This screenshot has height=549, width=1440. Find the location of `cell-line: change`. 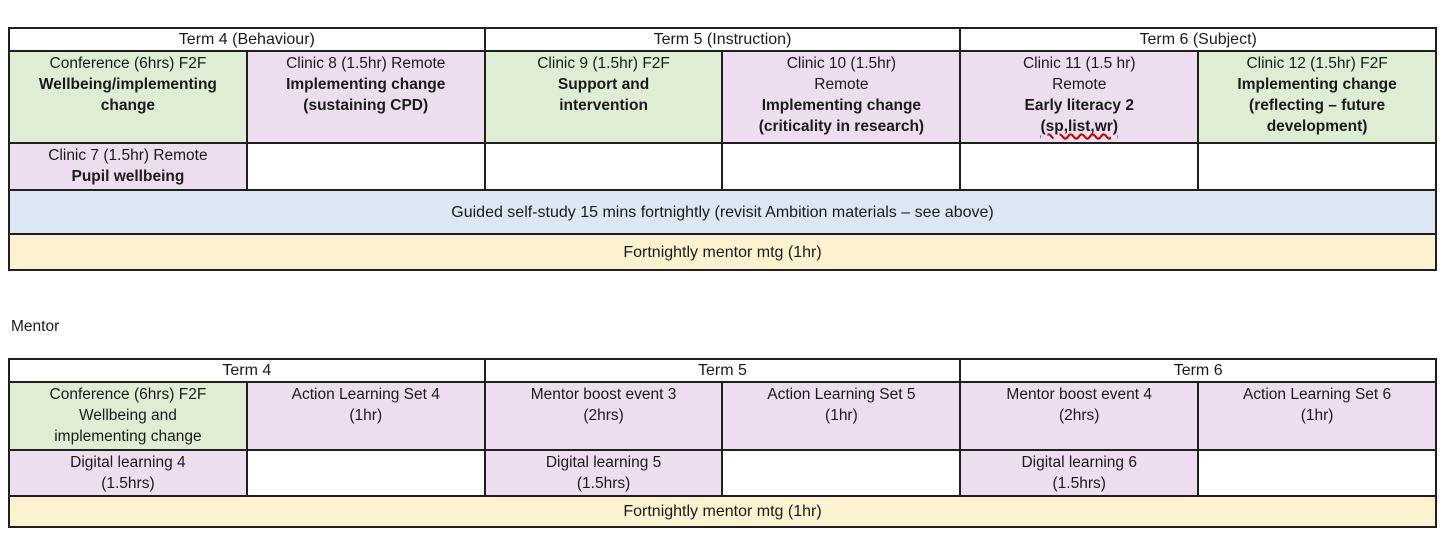

cell-line: change is located at coordinates (128, 105).